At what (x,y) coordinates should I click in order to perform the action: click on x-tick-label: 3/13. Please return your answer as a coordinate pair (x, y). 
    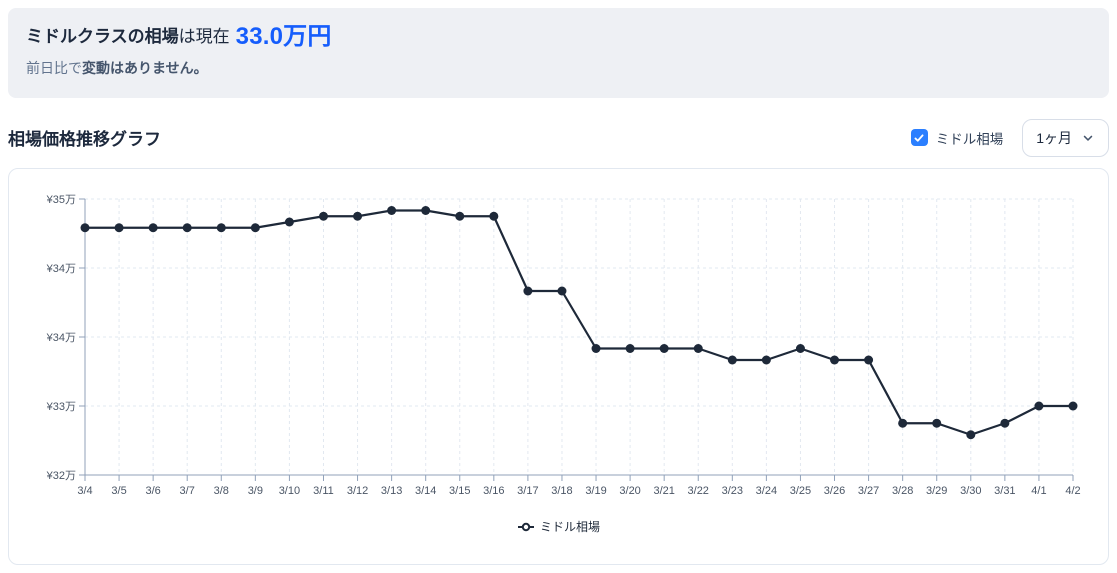
    Looking at the image, I should click on (391, 491).